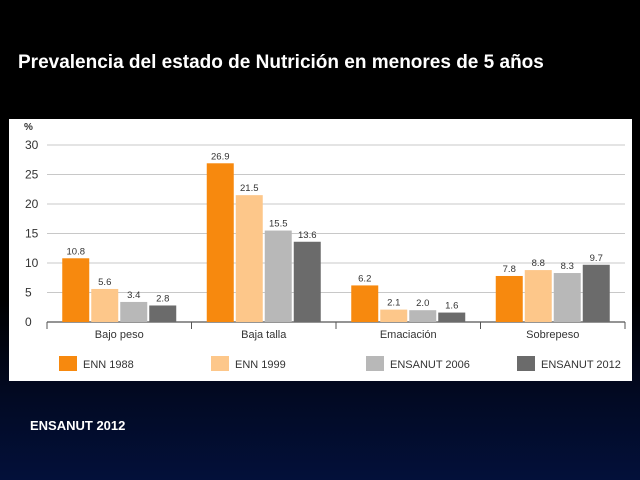 Image resolution: width=640 pixels, height=480 pixels. What do you see at coordinates (393, 303) in the screenshot?
I see `data-label: 2.1` at bounding box center [393, 303].